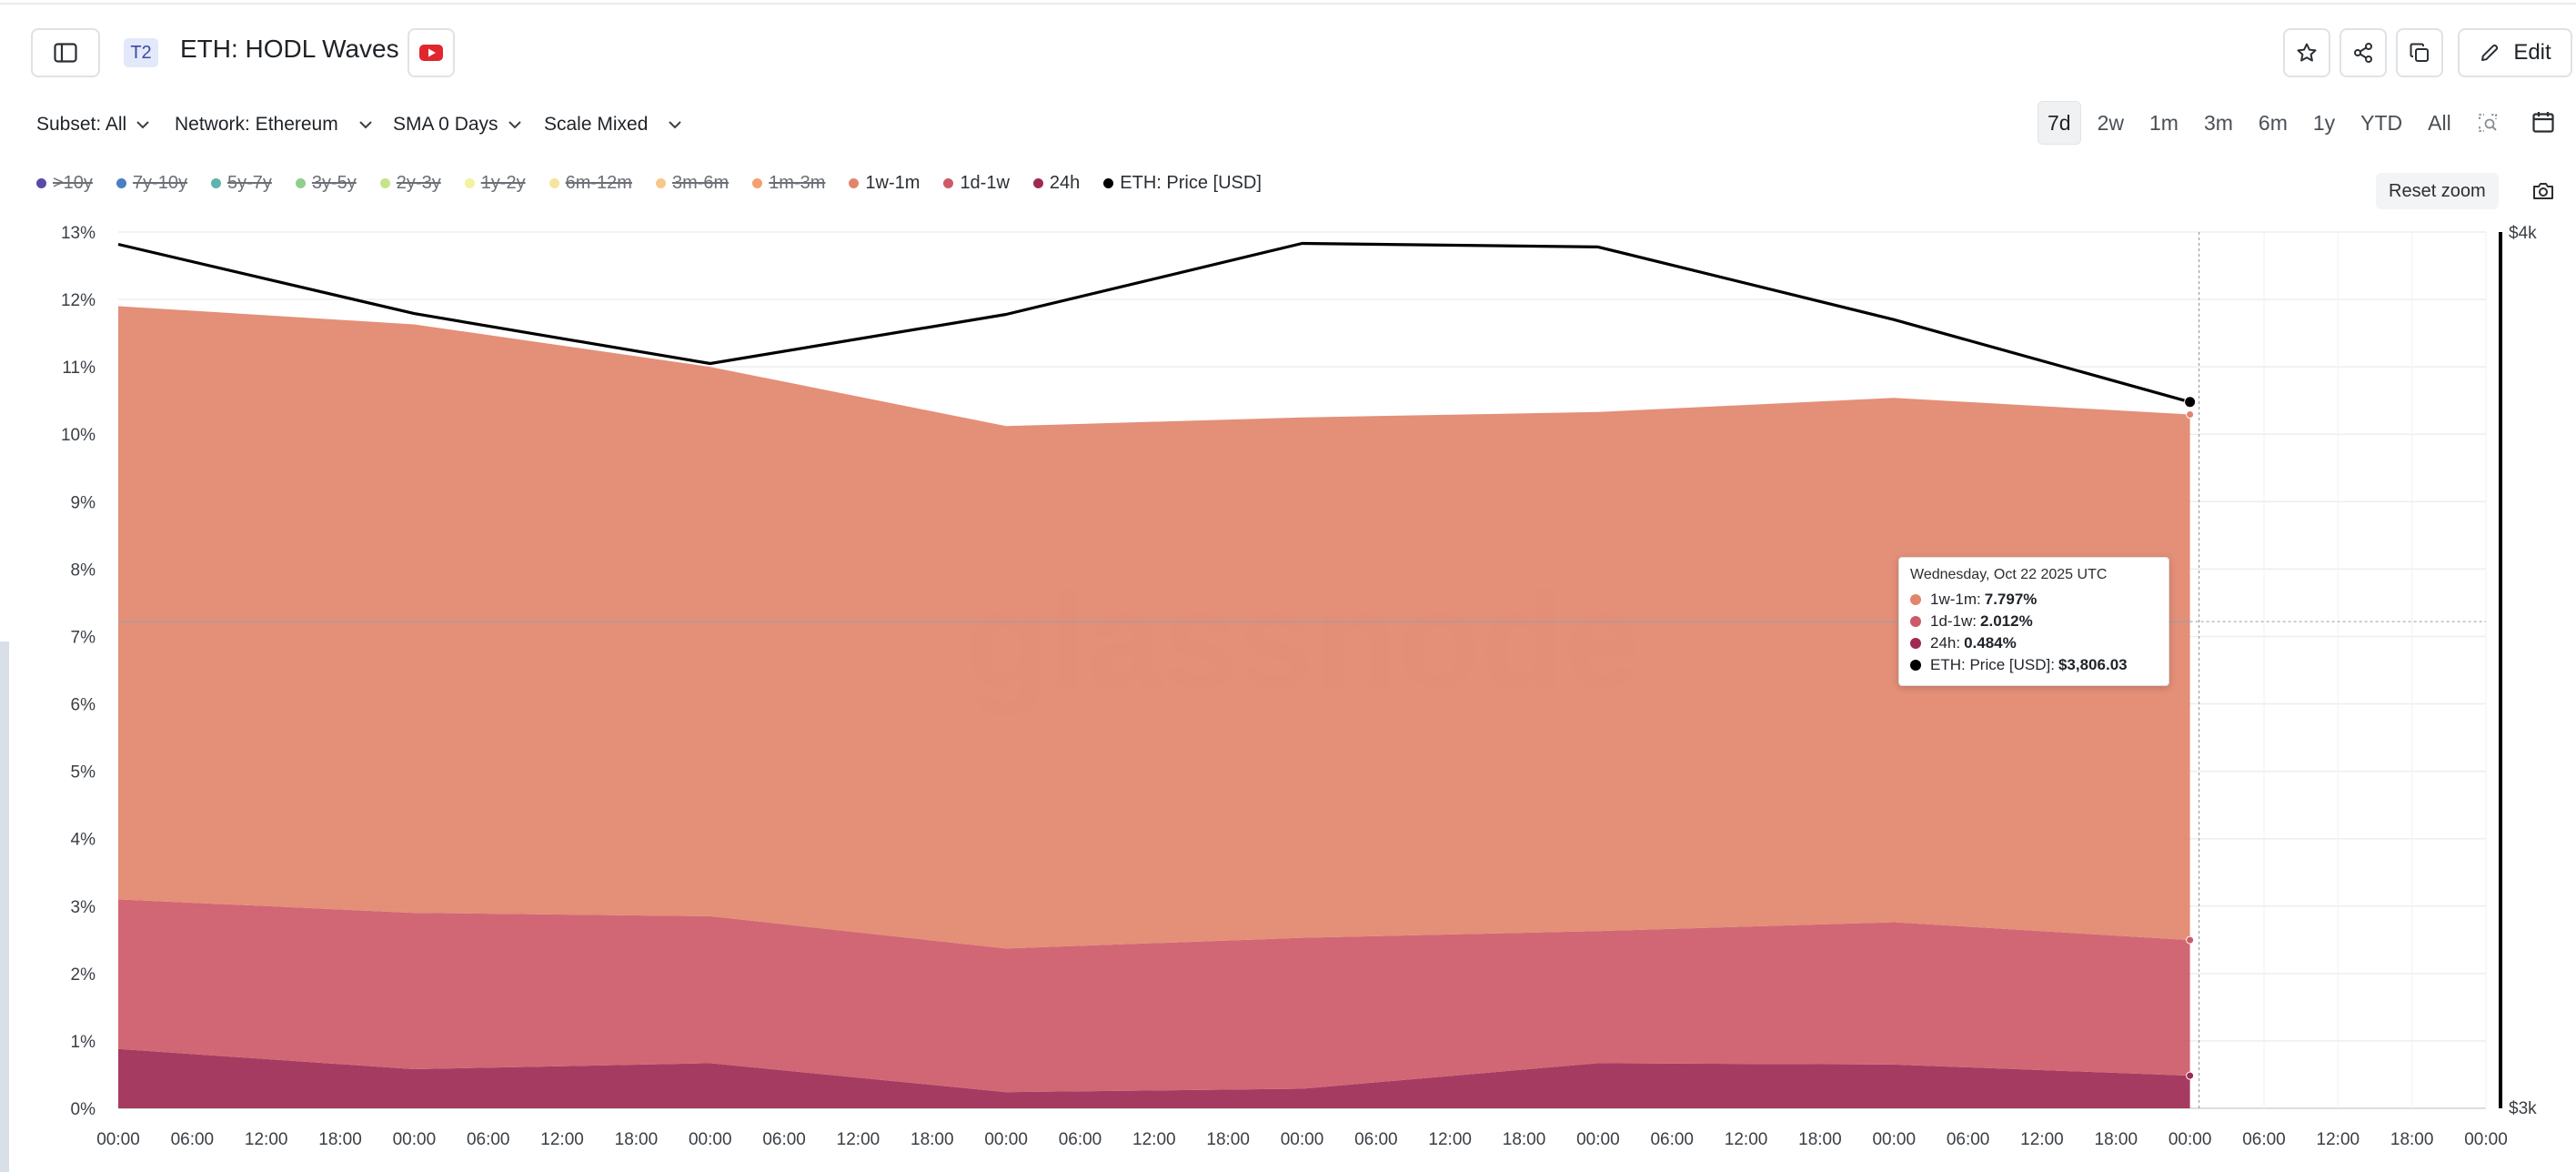  I want to click on y-tick-label: 0%, so click(83, 1109).